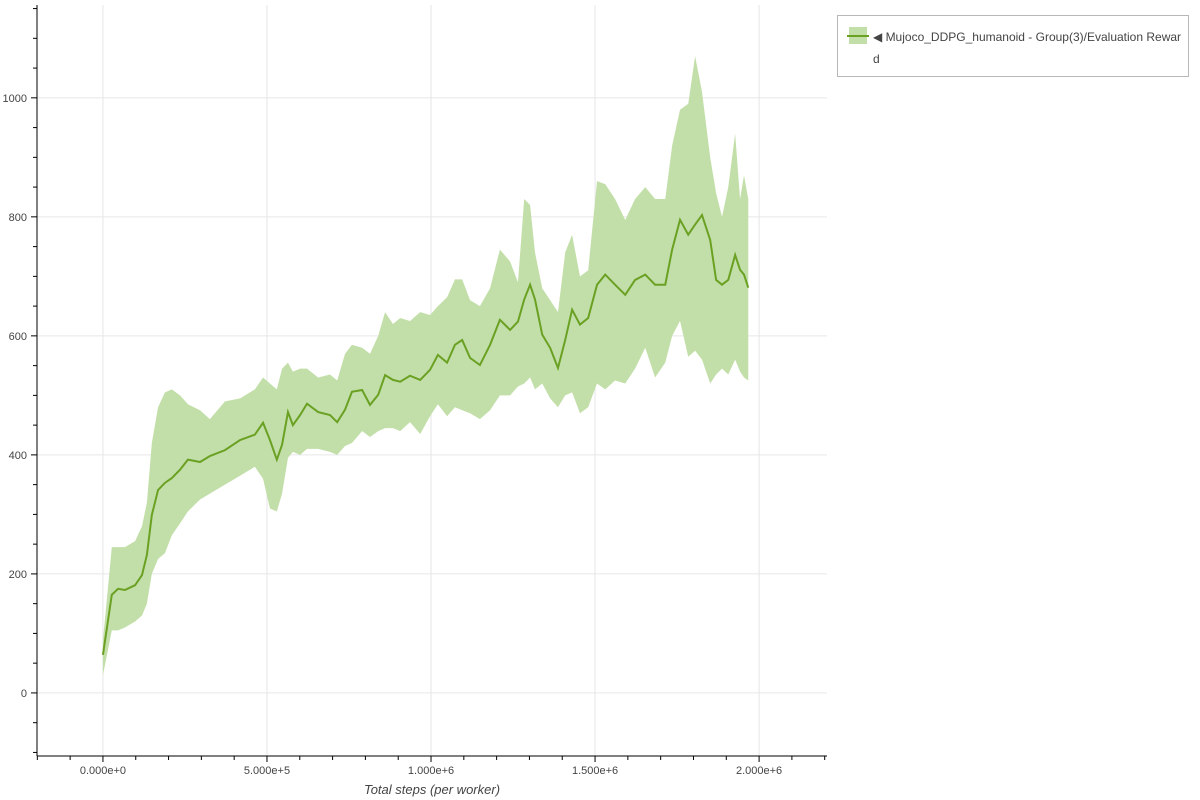  I want to click on y-tick-label: 600, so click(18, 337).